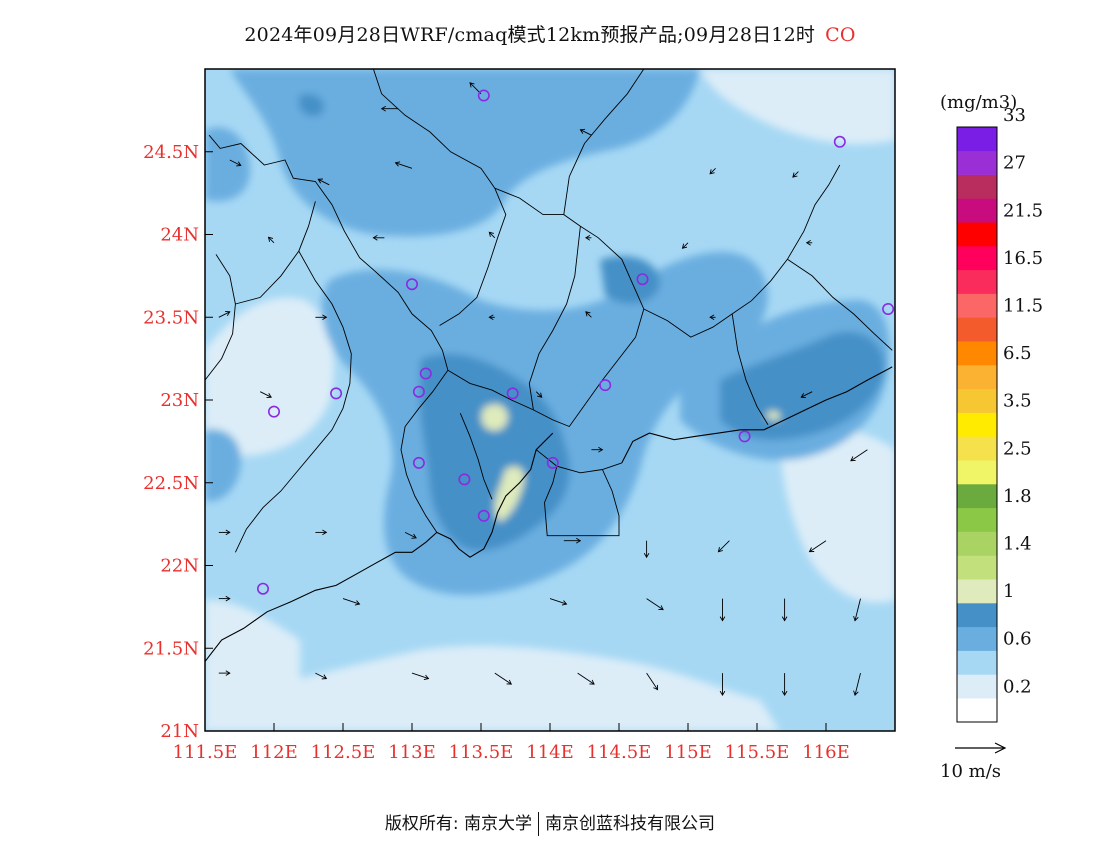  Describe the element at coordinates (1017, 401) in the screenshot. I see `colorbar-label: 3.5` at that location.